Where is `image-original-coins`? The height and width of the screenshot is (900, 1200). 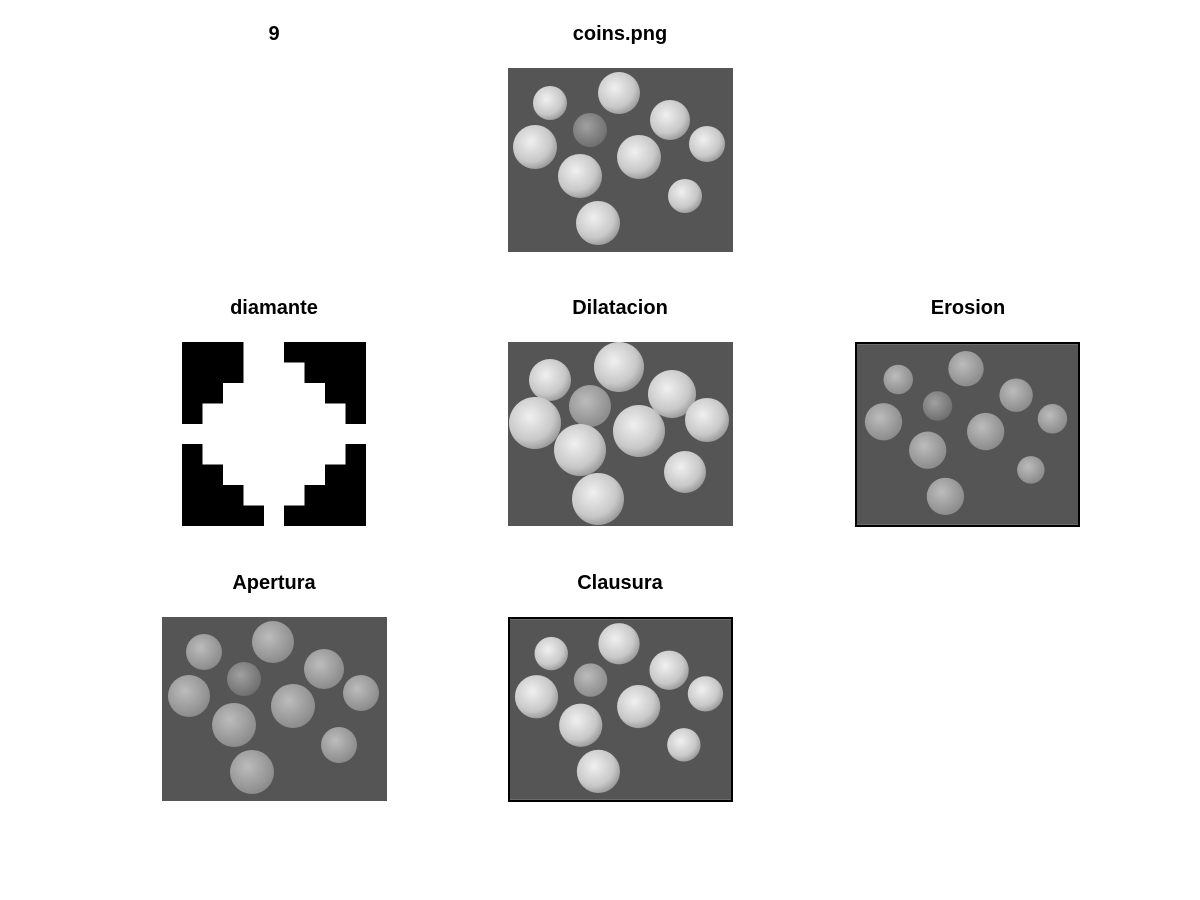
image-original-coins is located at coordinates (620, 160).